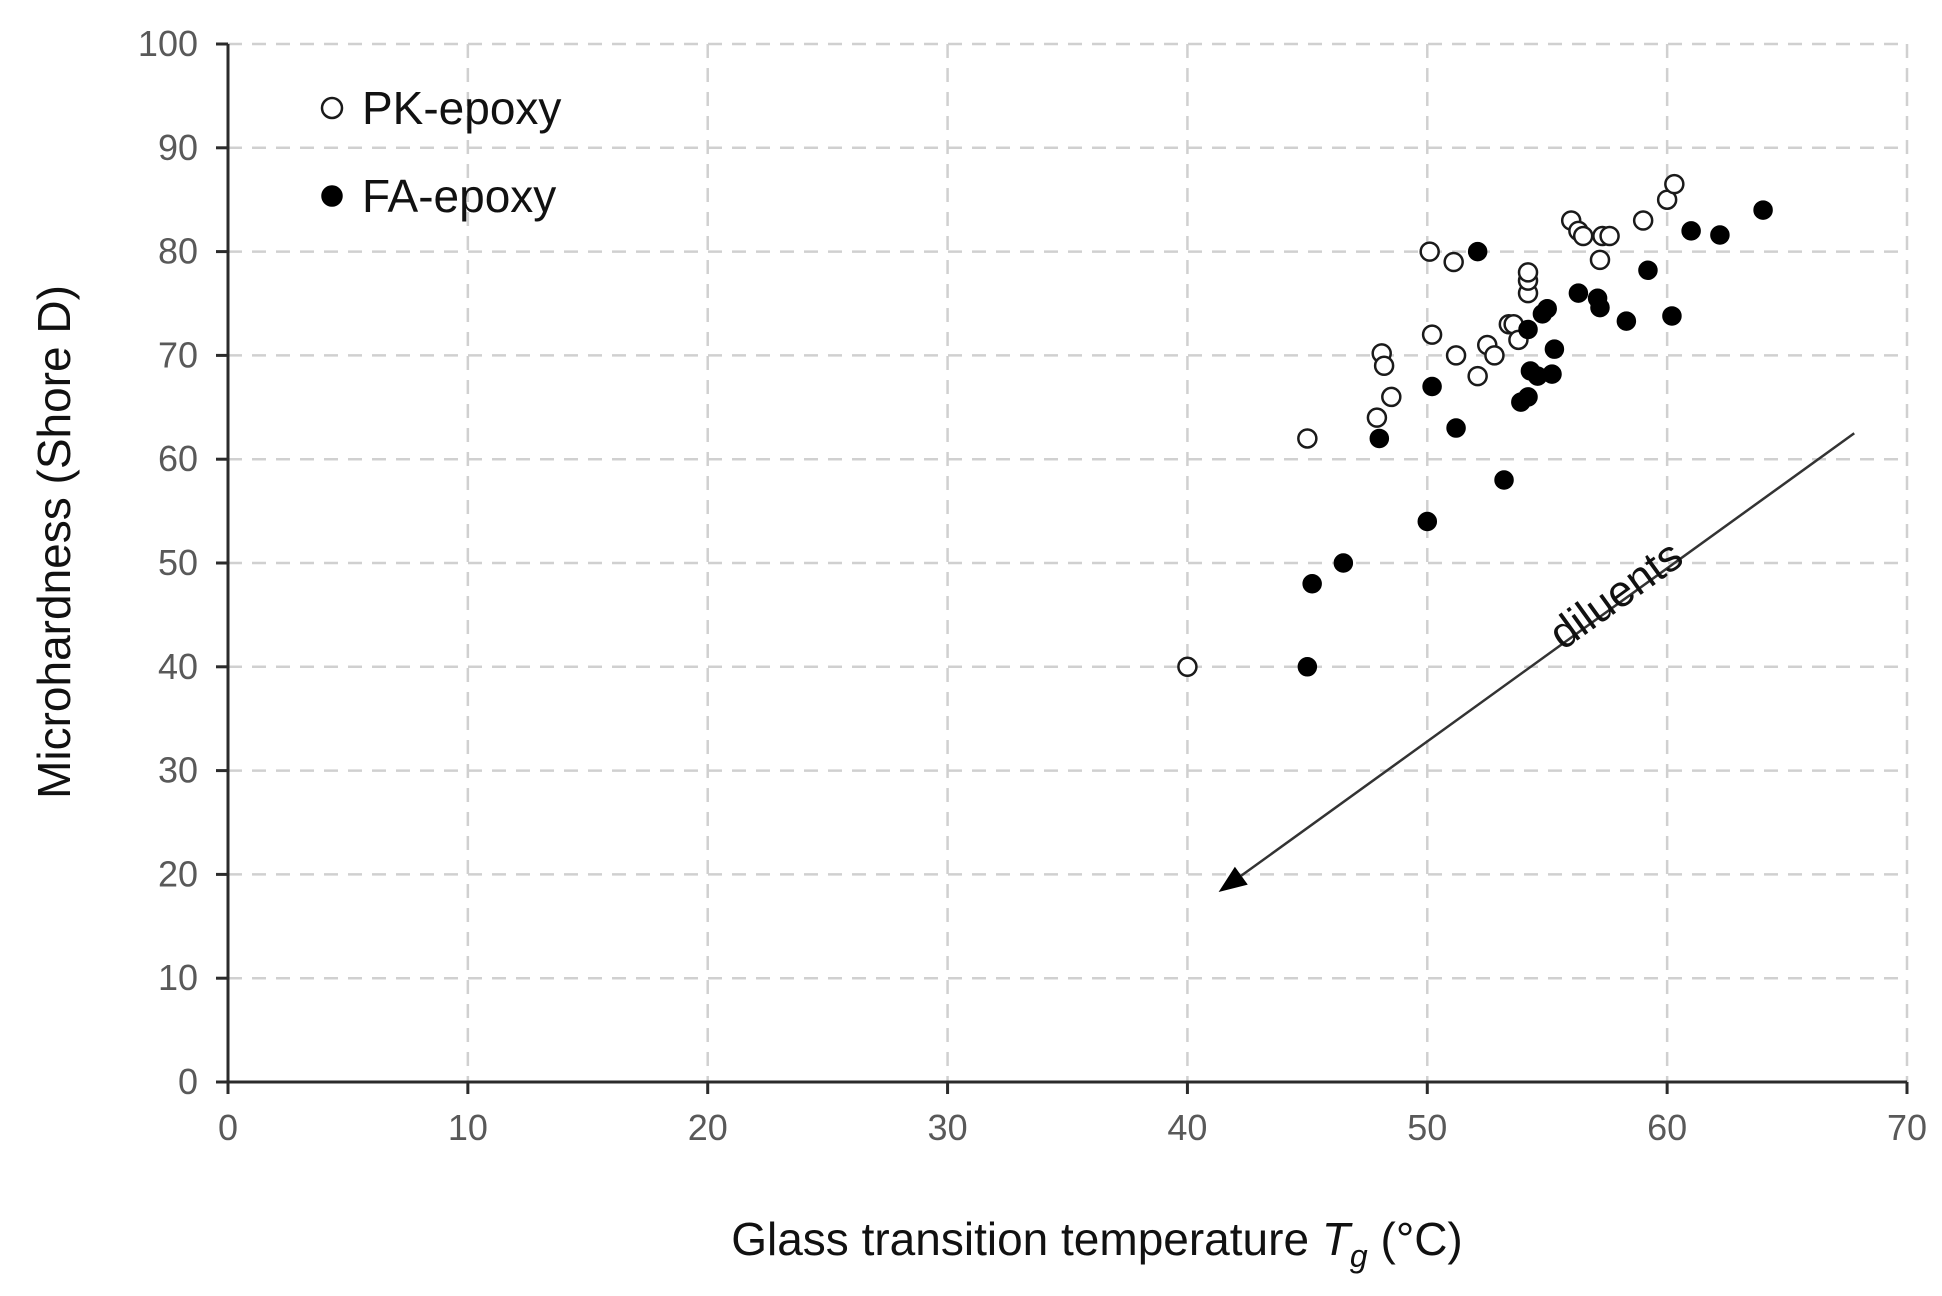  What do you see at coordinates (1907, 1127) in the screenshot?
I see `x-tick-label-70: 70` at bounding box center [1907, 1127].